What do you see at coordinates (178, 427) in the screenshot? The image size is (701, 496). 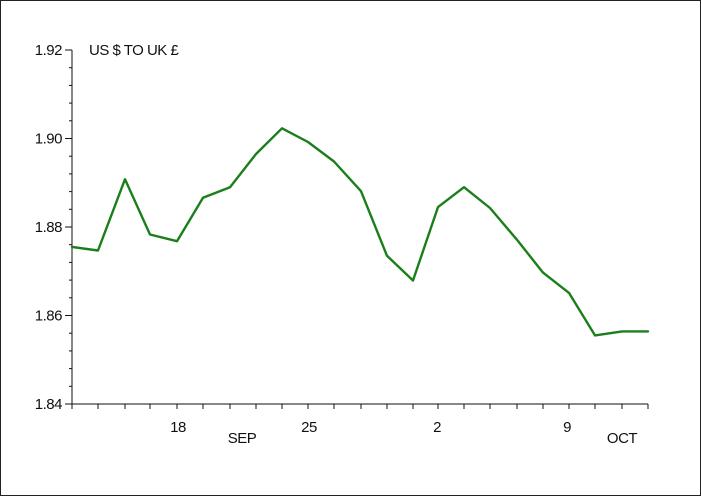 I see `x-tick-label: 18` at bounding box center [178, 427].